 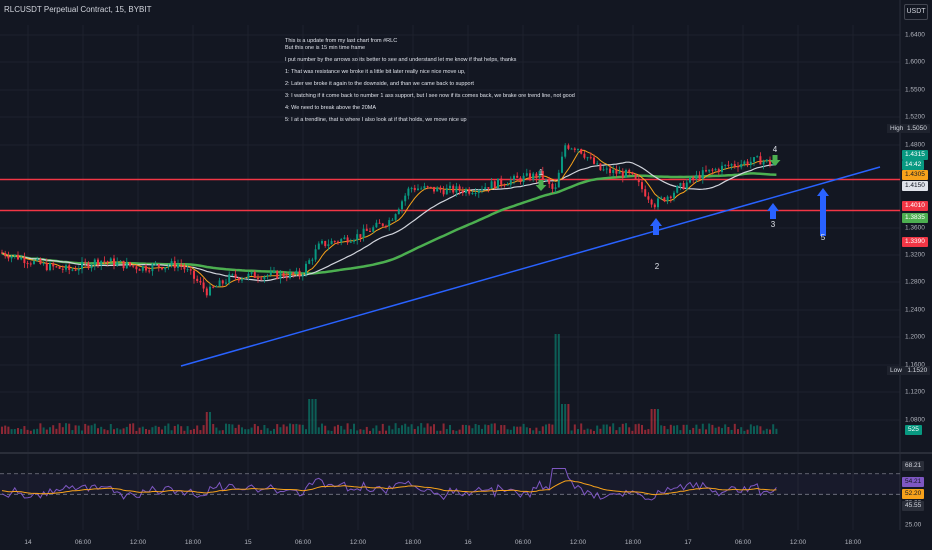 What do you see at coordinates (916, 12) in the screenshot?
I see `currency-button: USDT` at bounding box center [916, 12].